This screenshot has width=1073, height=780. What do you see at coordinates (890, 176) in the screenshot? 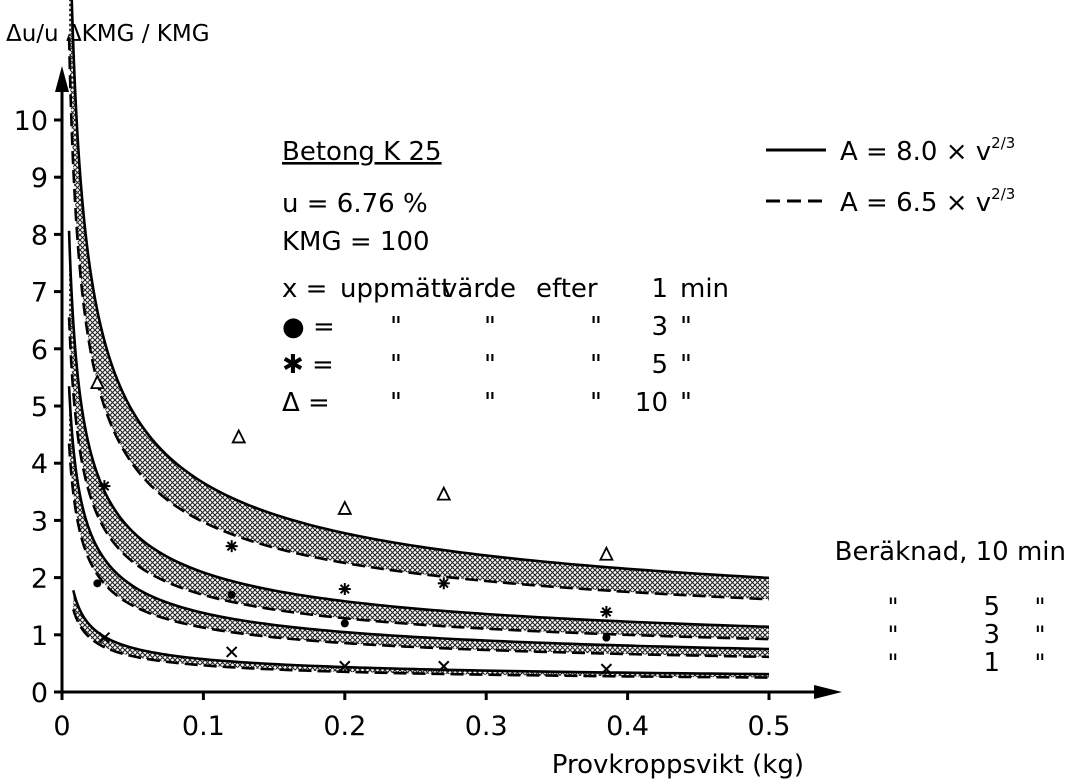
I see `legend: A = 8.0 × v2/3 A = 6.5 × v2/3` at bounding box center [890, 176].